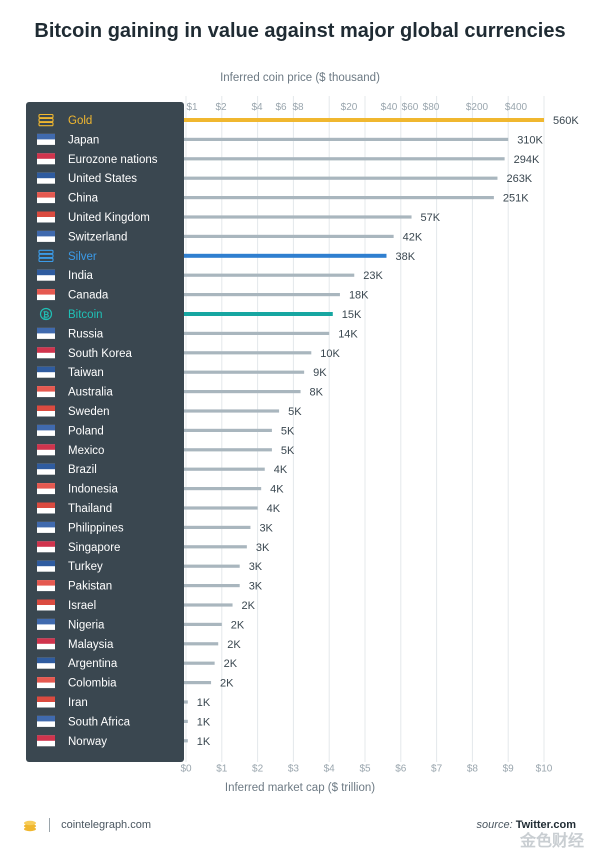 The height and width of the screenshot is (859, 600). What do you see at coordinates (86, 334) in the screenshot?
I see `category-label: Russia` at bounding box center [86, 334].